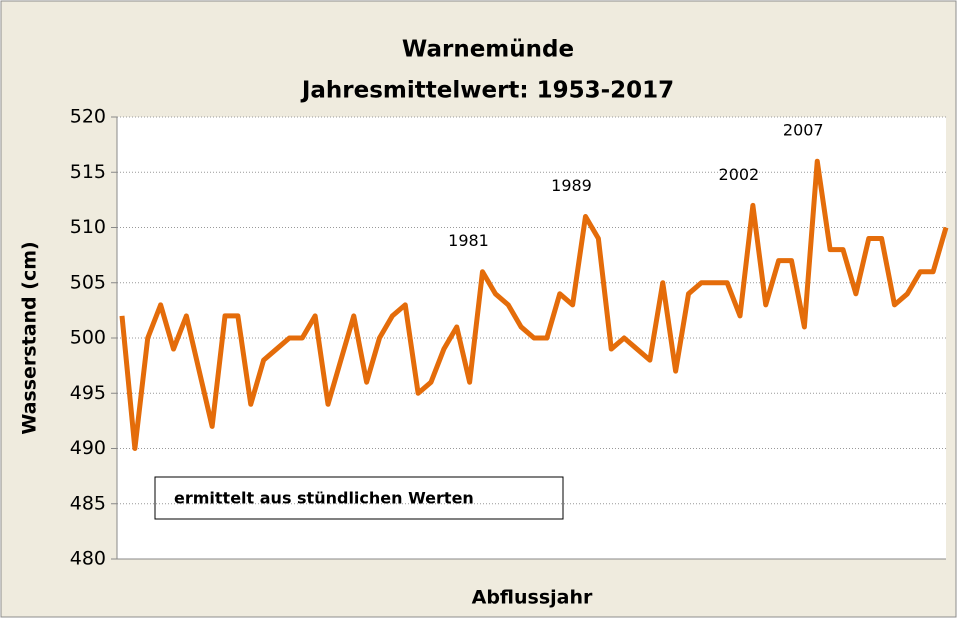 The image size is (957, 622). What do you see at coordinates (30, 337) in the screenshot?
I see `y-axis-label: Wasserstand (cm)` at bounding box center [30, 337].